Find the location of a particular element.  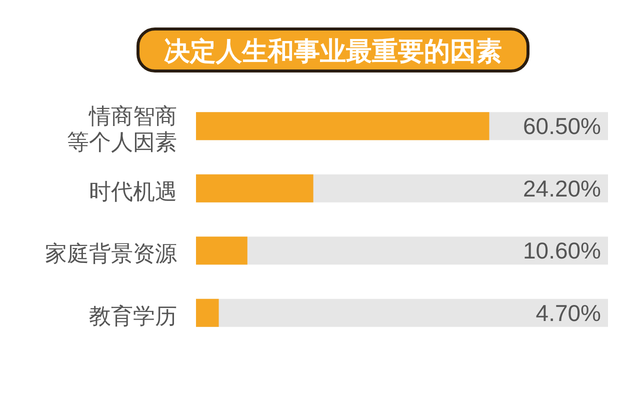

data-label: 60.50% is located at coordinates (561, 126).